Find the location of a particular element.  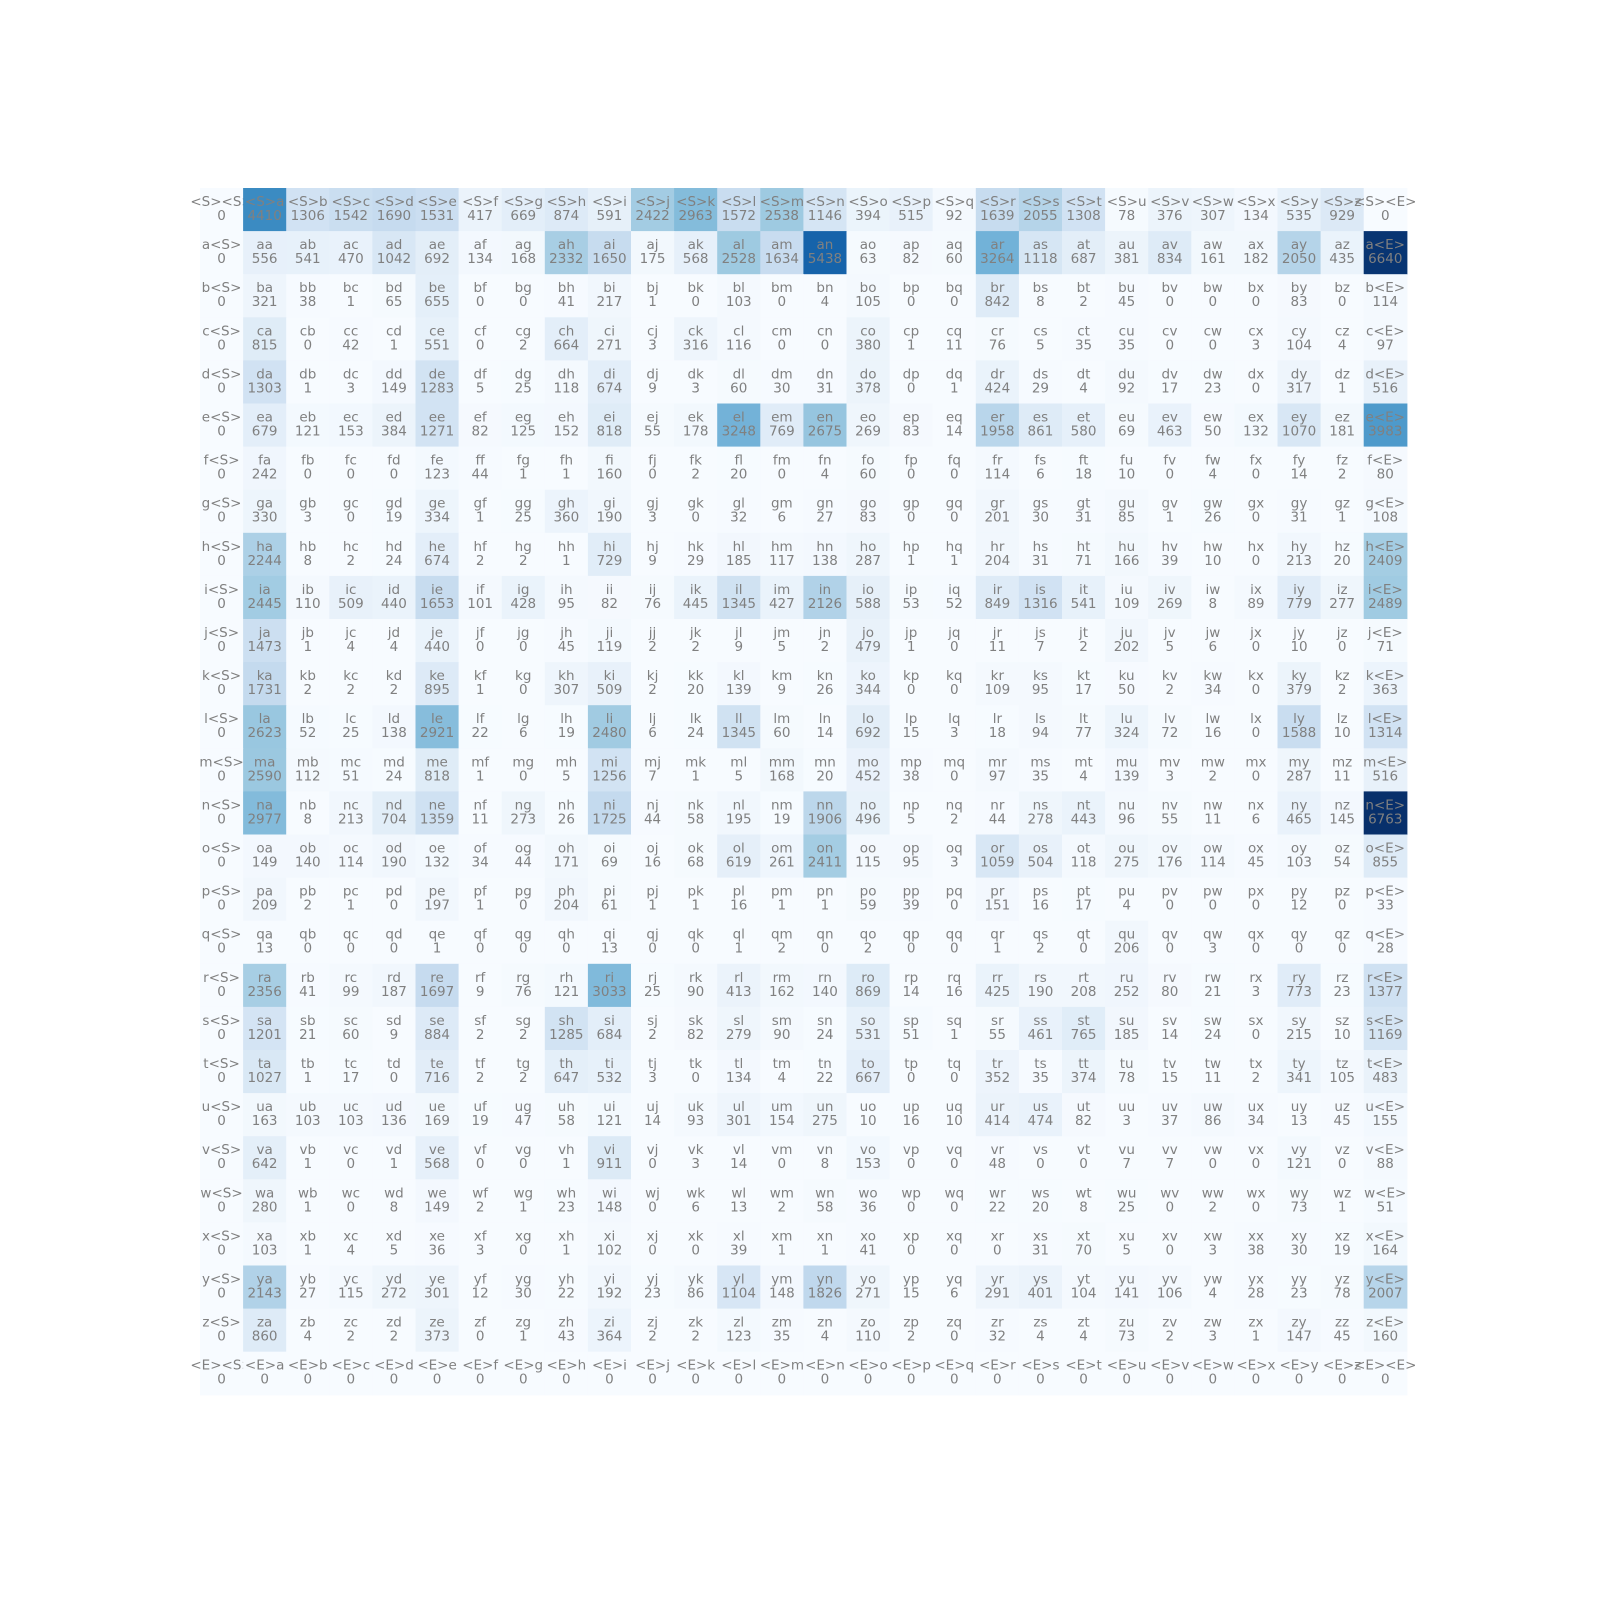

heatmap-cell-label: i<S> is located at coordinates (221, 590).